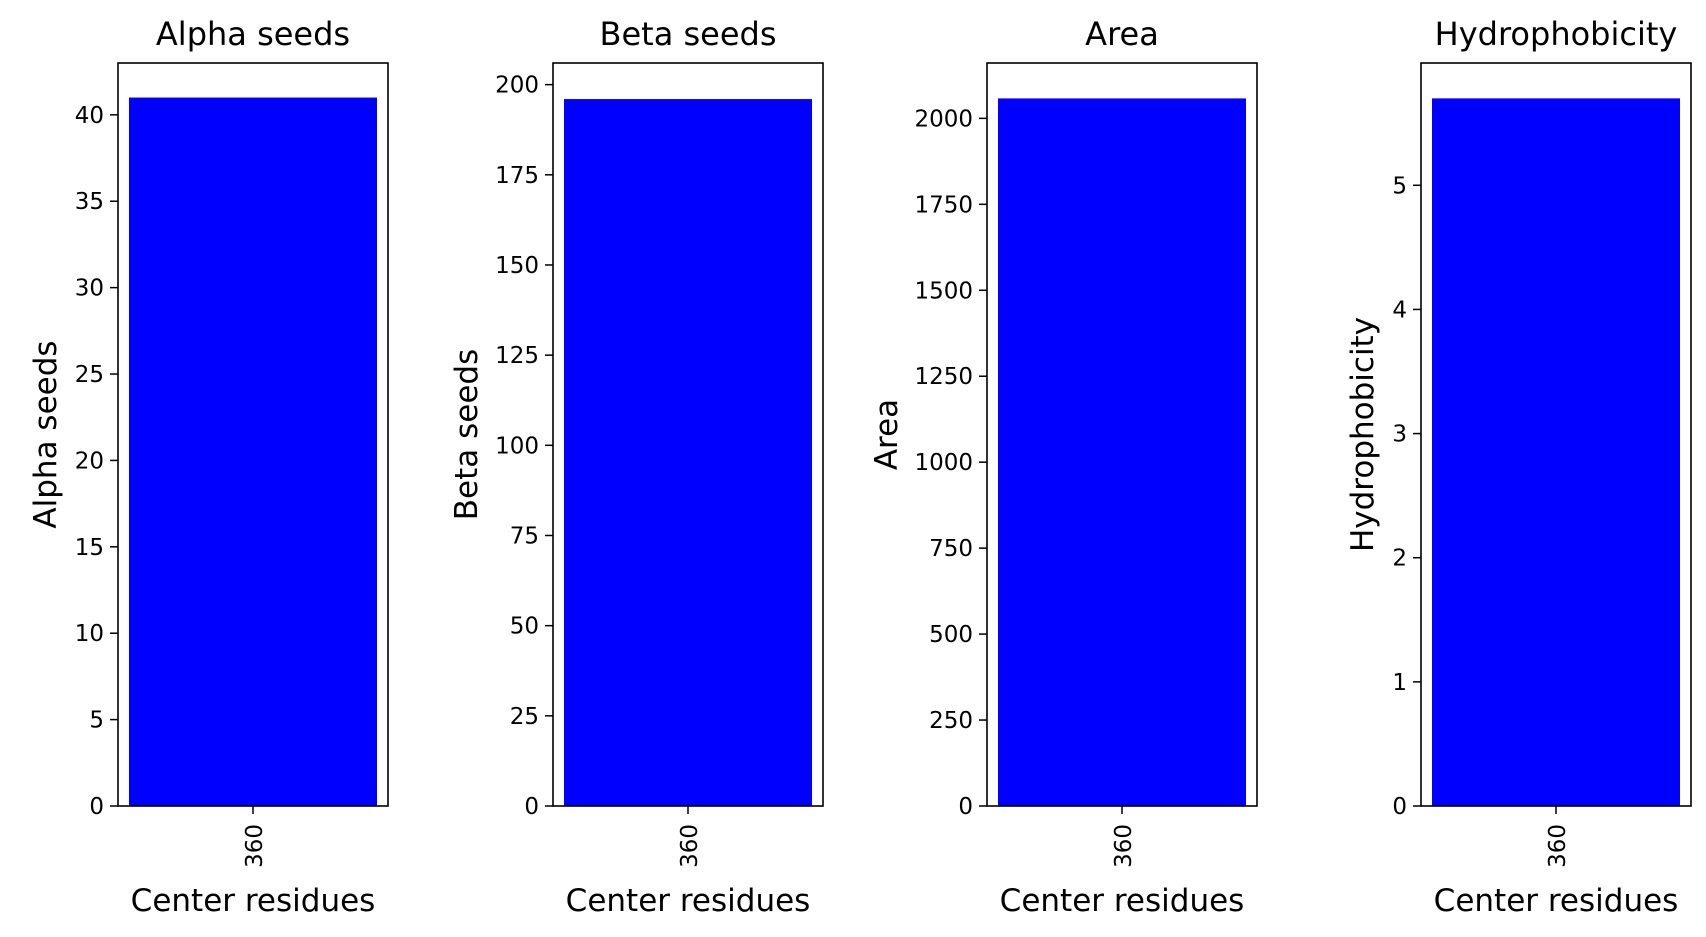 The height and width of the screenshot is (937, 1706). What do you see at coordinates (89, 634) in the screenshot?
I see `y-tick-label: 10` at bounding box center [89, 634].